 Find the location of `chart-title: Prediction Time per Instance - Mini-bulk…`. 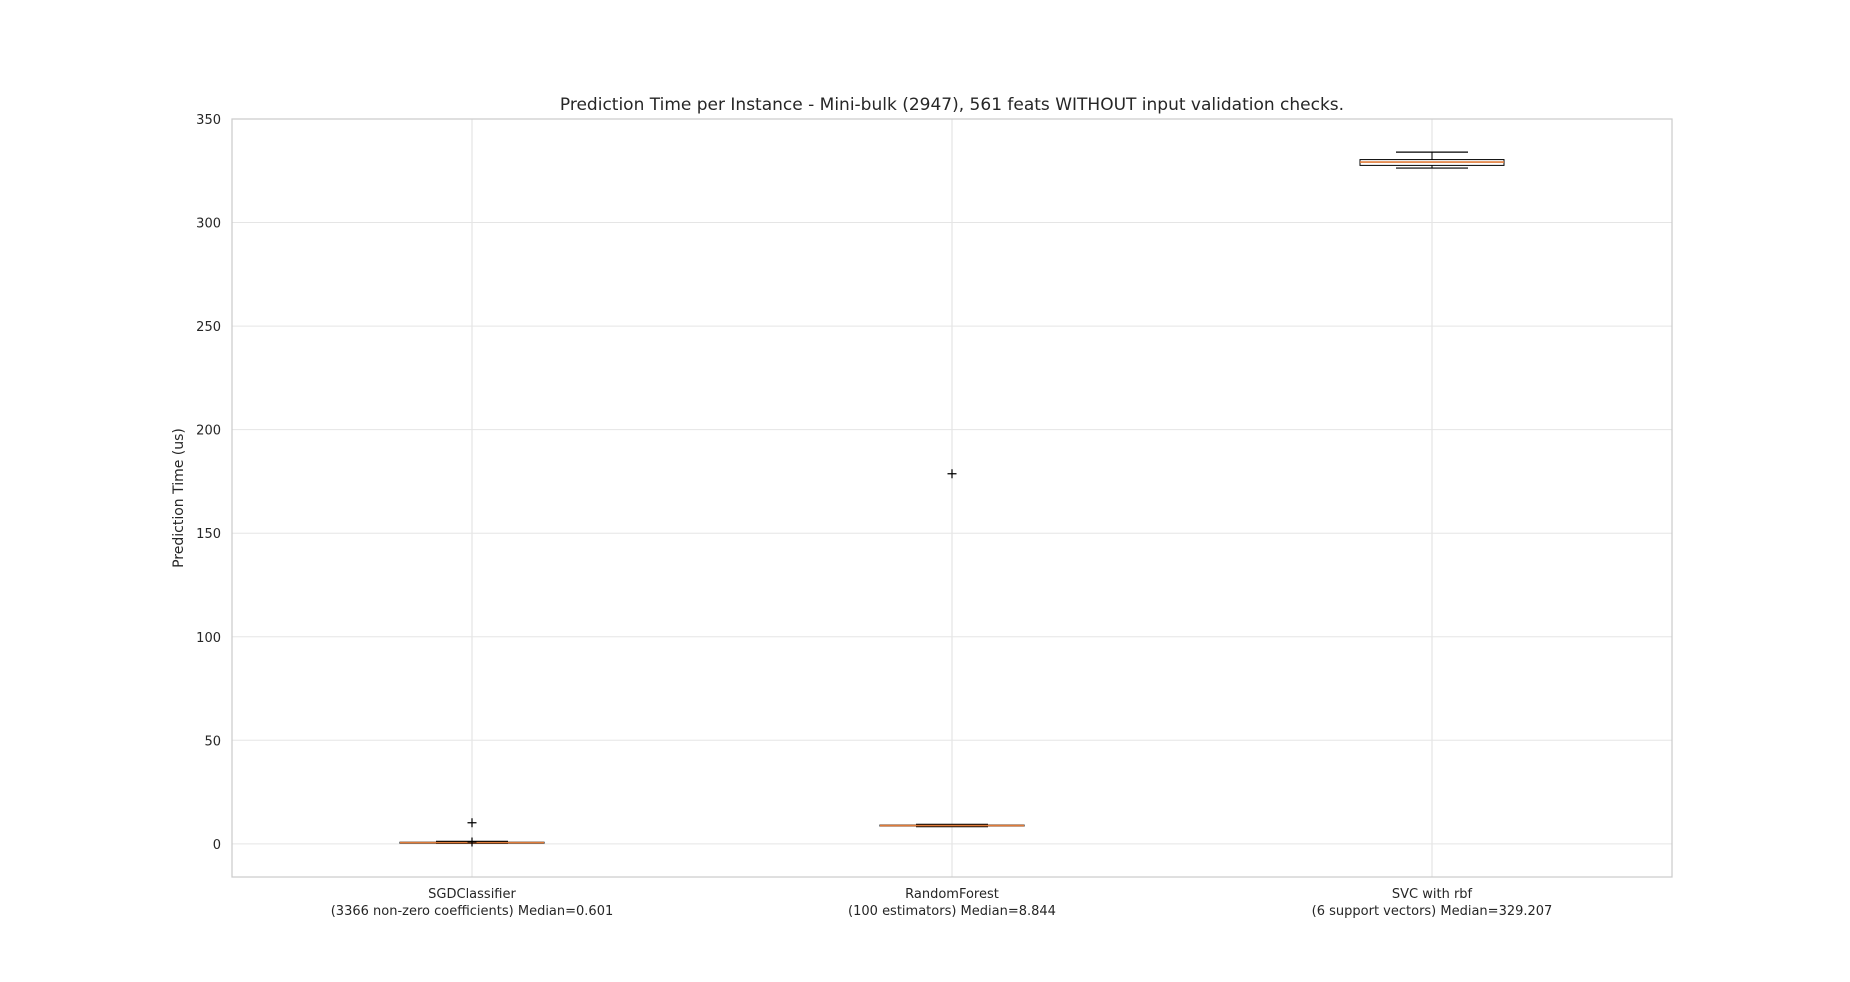

chart-title: Prediction Time per Instance - Mini-bulk… is located at coordinates (952, 105).